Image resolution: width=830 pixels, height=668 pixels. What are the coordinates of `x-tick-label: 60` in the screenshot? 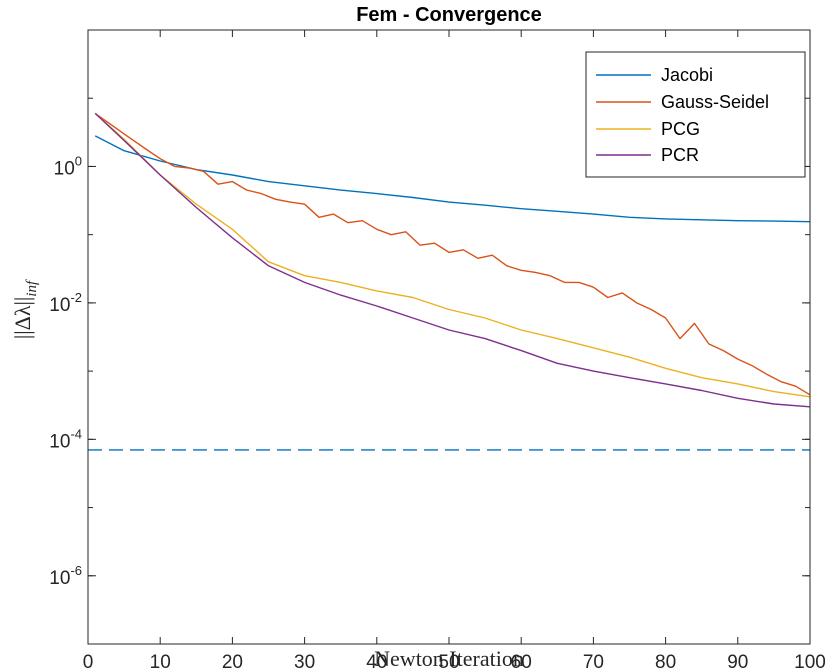 It's located at (521, 660).